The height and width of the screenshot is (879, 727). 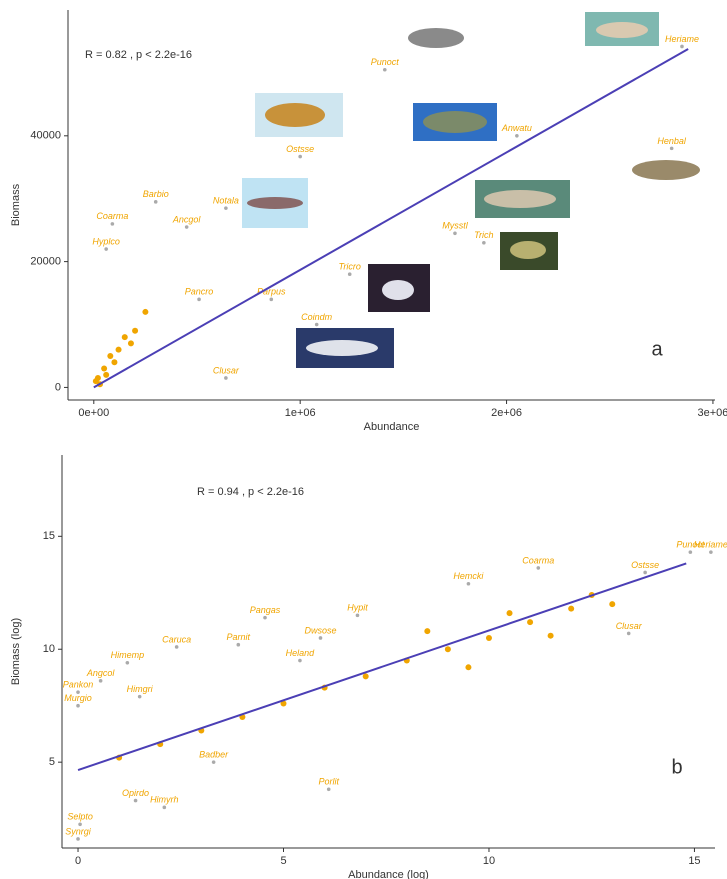 I want to click on point-label: Trich, so click(x=483, y=235).